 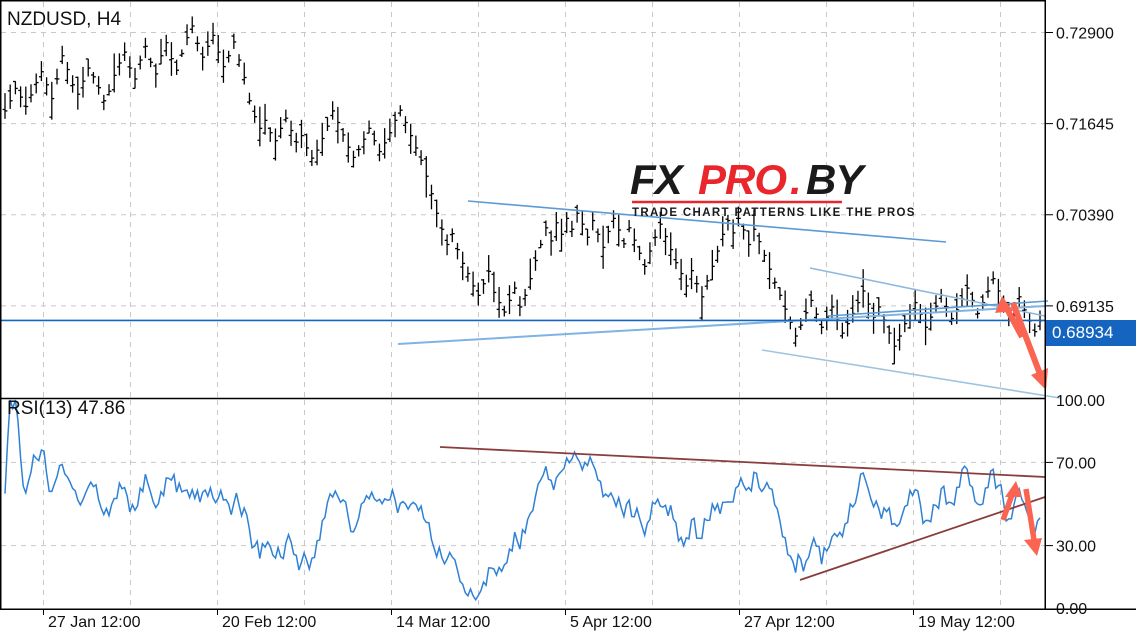 I want to click on price-arrow-group, so click(x=1021, y=343).